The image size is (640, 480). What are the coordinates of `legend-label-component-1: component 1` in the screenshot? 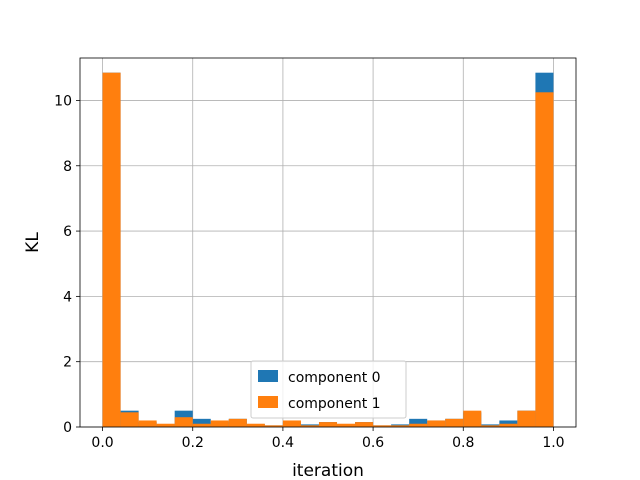 It's located at (334, 404).